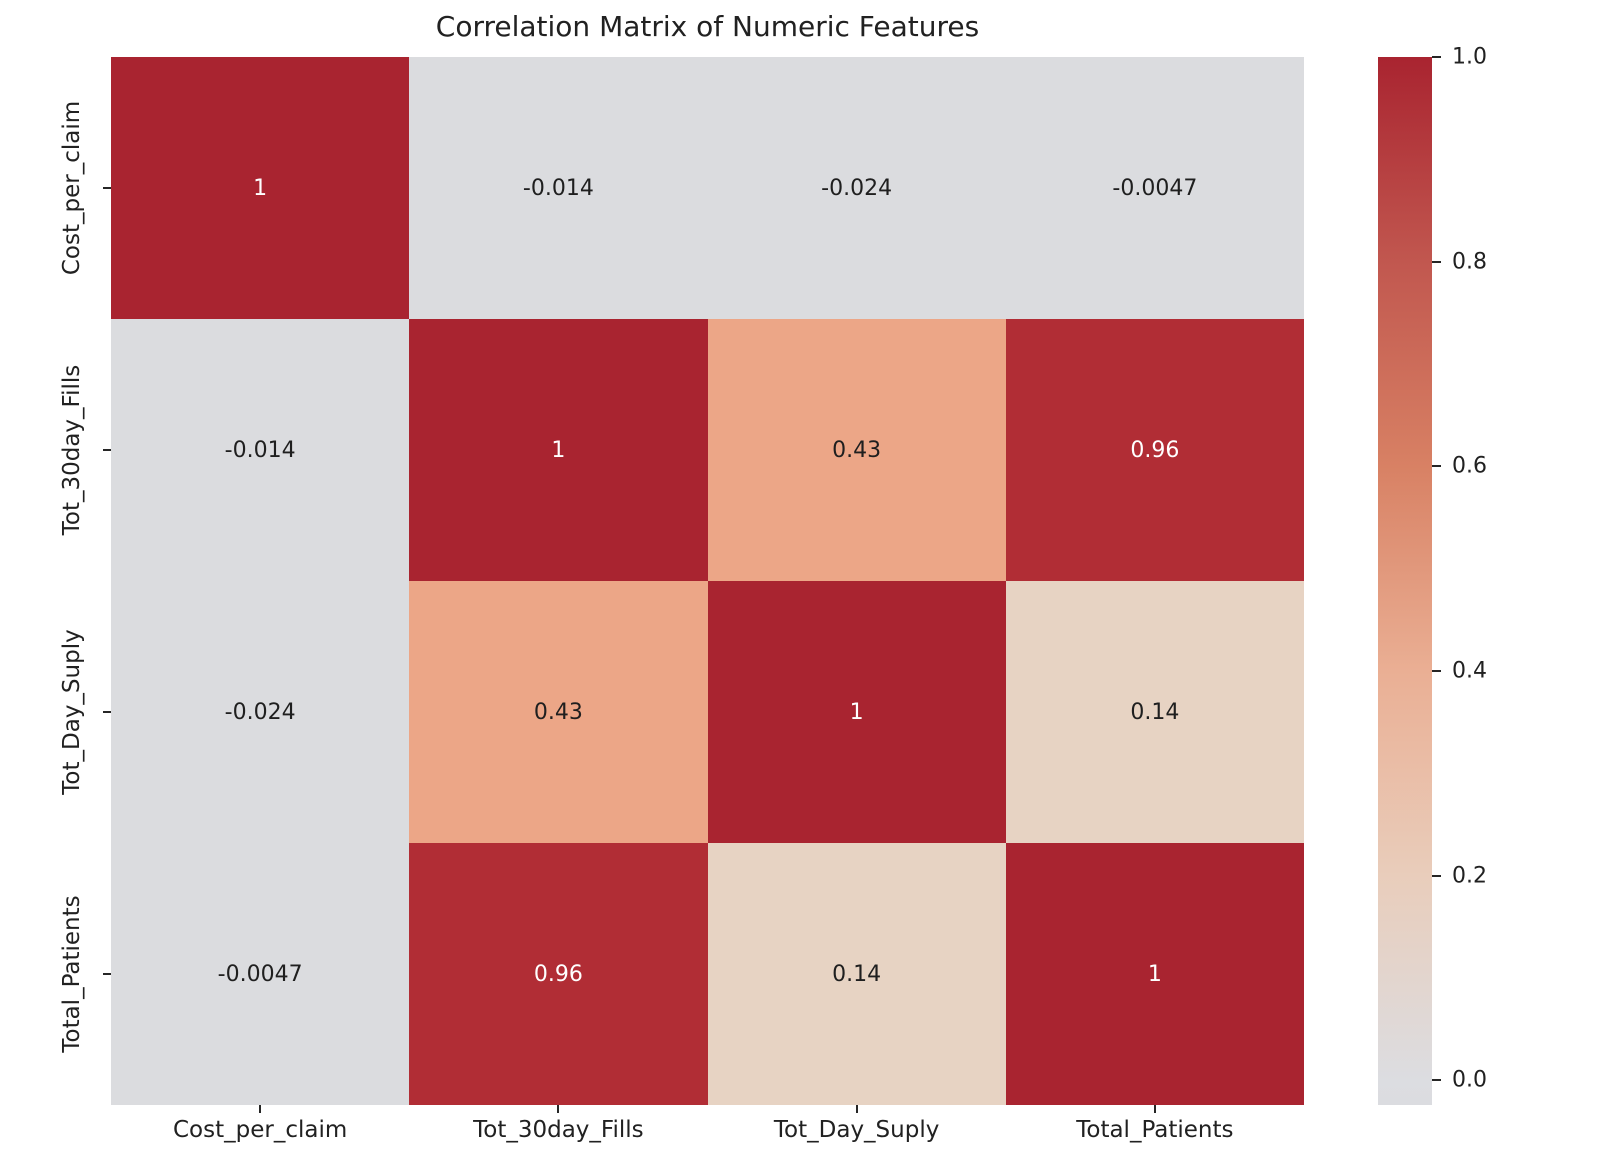 Image resolution: width=1602 pixels, height=1163 pixels. What do you see at coordinates (1405, 581) in the screenshot?
I see `colorbar` at bounding box center [1405, 581].